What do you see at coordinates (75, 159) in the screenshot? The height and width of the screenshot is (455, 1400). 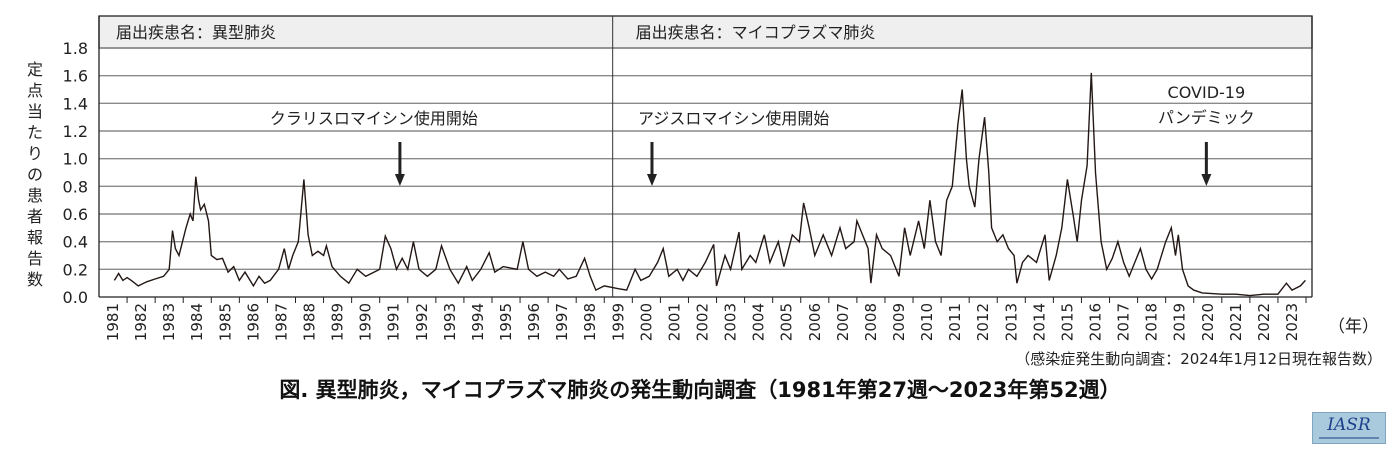 I see `y-tick-label: 1.0` at bounding box center [75, 159].